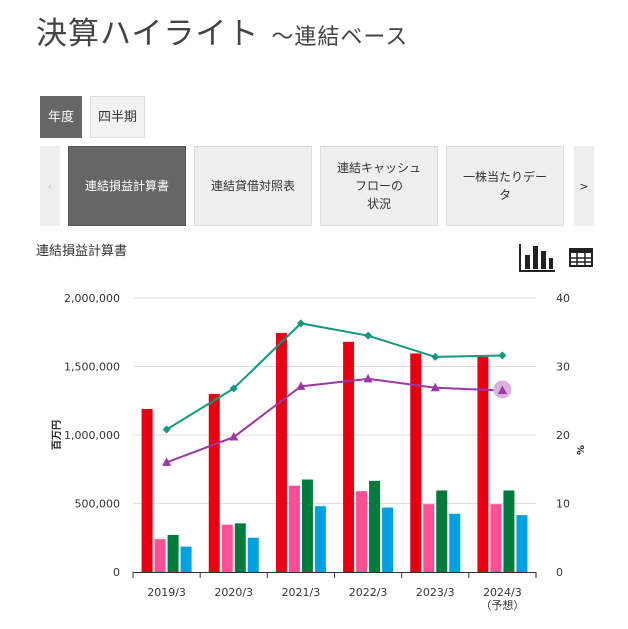 Image resolution: width=628 pixels, height=629 pixels. What do you see at coordinates (581, 257) in the screenshot?
I see `table-icon` at bounding box center [581, 257].